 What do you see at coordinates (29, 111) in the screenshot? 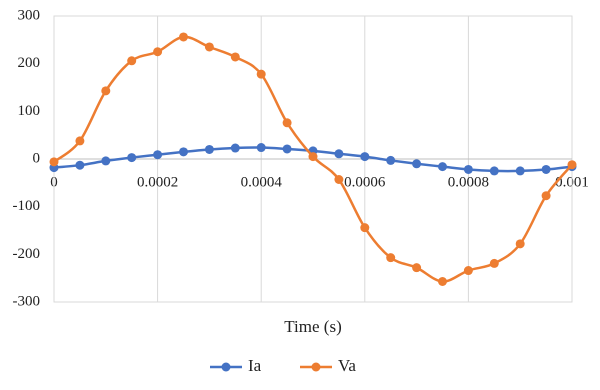
I see `y-tick-label: 100` at bounding box center [29, 111].